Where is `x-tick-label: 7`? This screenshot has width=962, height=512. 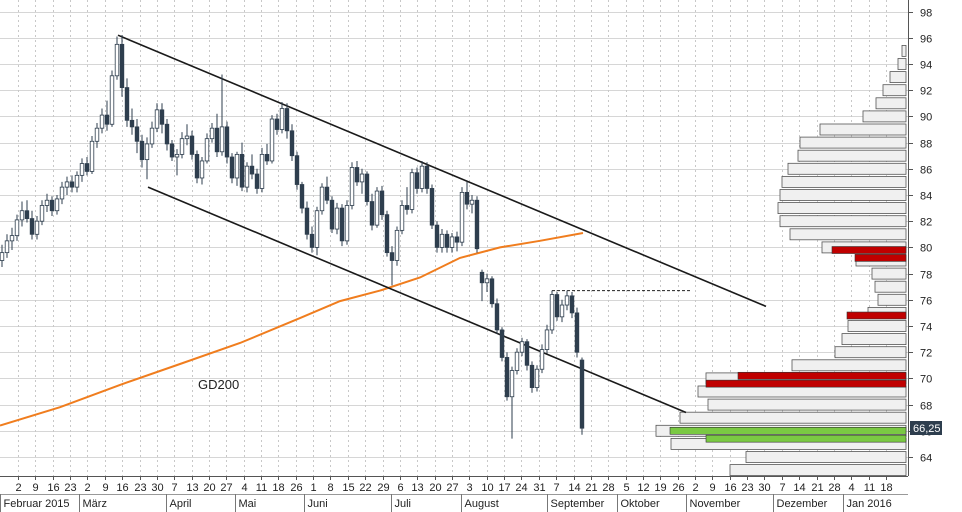
x-tick-label: 7 is located at coordinates (556, 488).